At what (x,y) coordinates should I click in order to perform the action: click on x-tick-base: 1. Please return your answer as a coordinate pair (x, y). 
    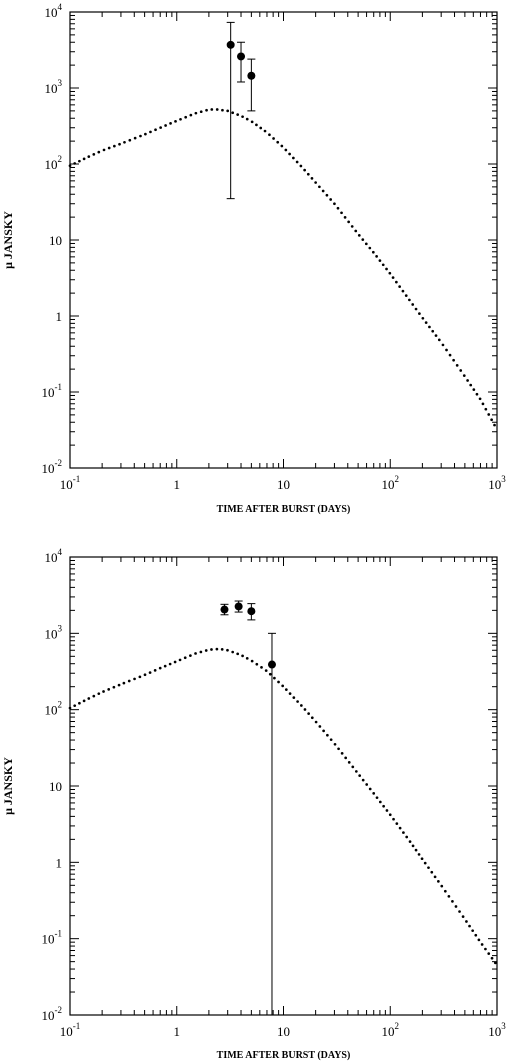
    Looking at the image, I should click on (177, 1031).